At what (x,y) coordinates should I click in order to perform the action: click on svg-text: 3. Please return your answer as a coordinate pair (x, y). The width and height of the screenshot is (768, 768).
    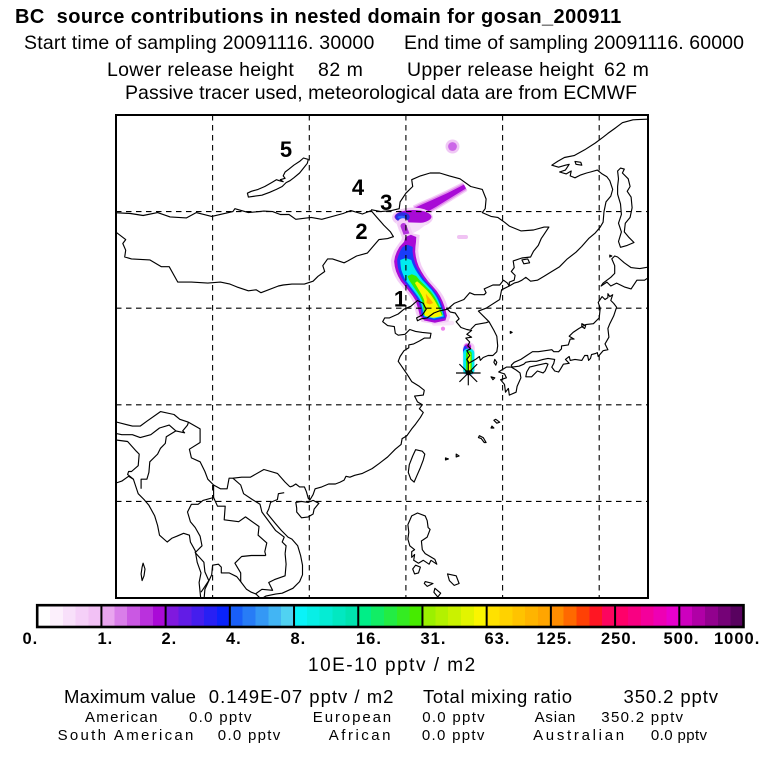
    Looking at the image, I should click on (386, 202).